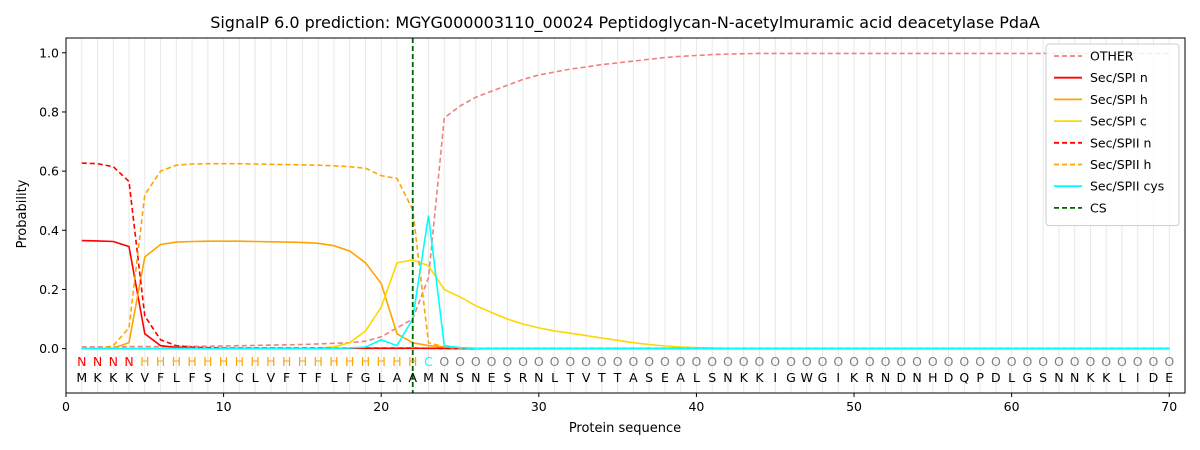  I want to click on residue-label: T, so click(302, 377).